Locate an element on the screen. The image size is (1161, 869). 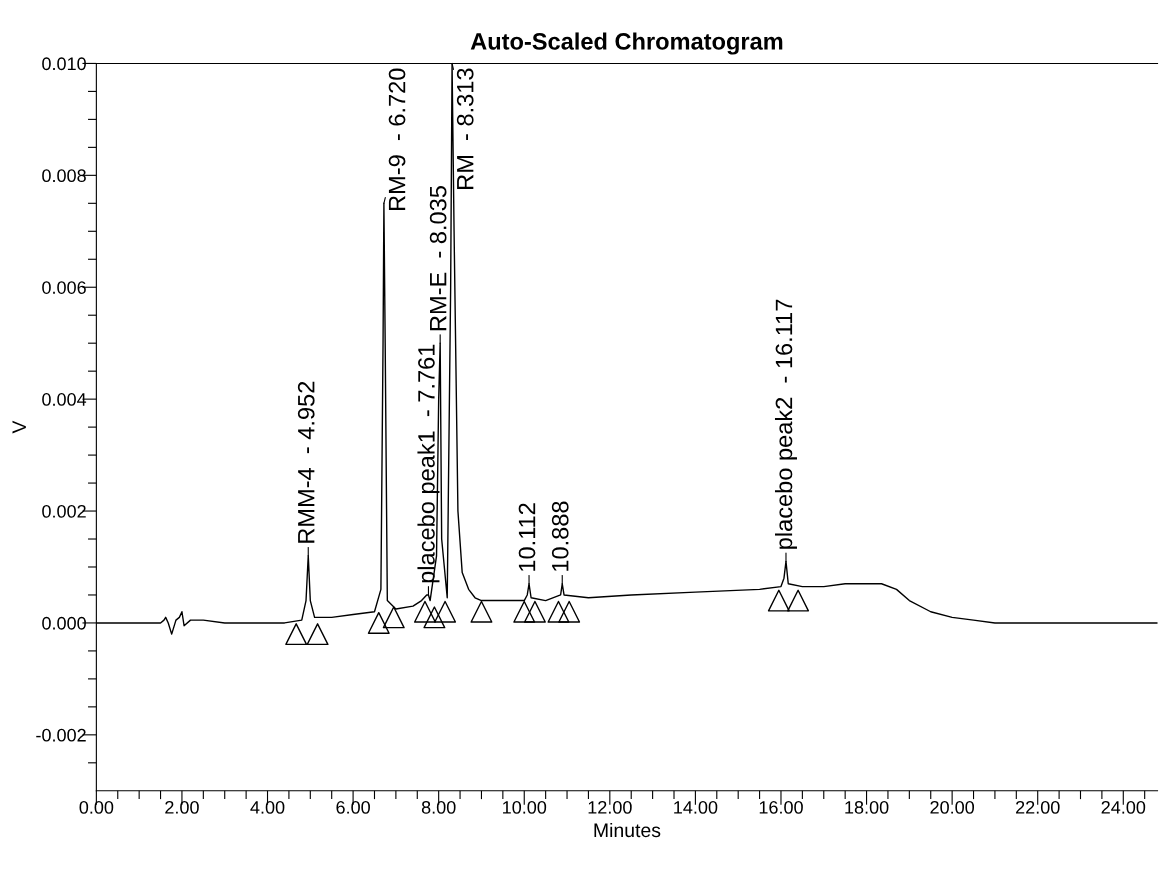
annotation: RM - 8.313 is located at coordinates (465, 128).